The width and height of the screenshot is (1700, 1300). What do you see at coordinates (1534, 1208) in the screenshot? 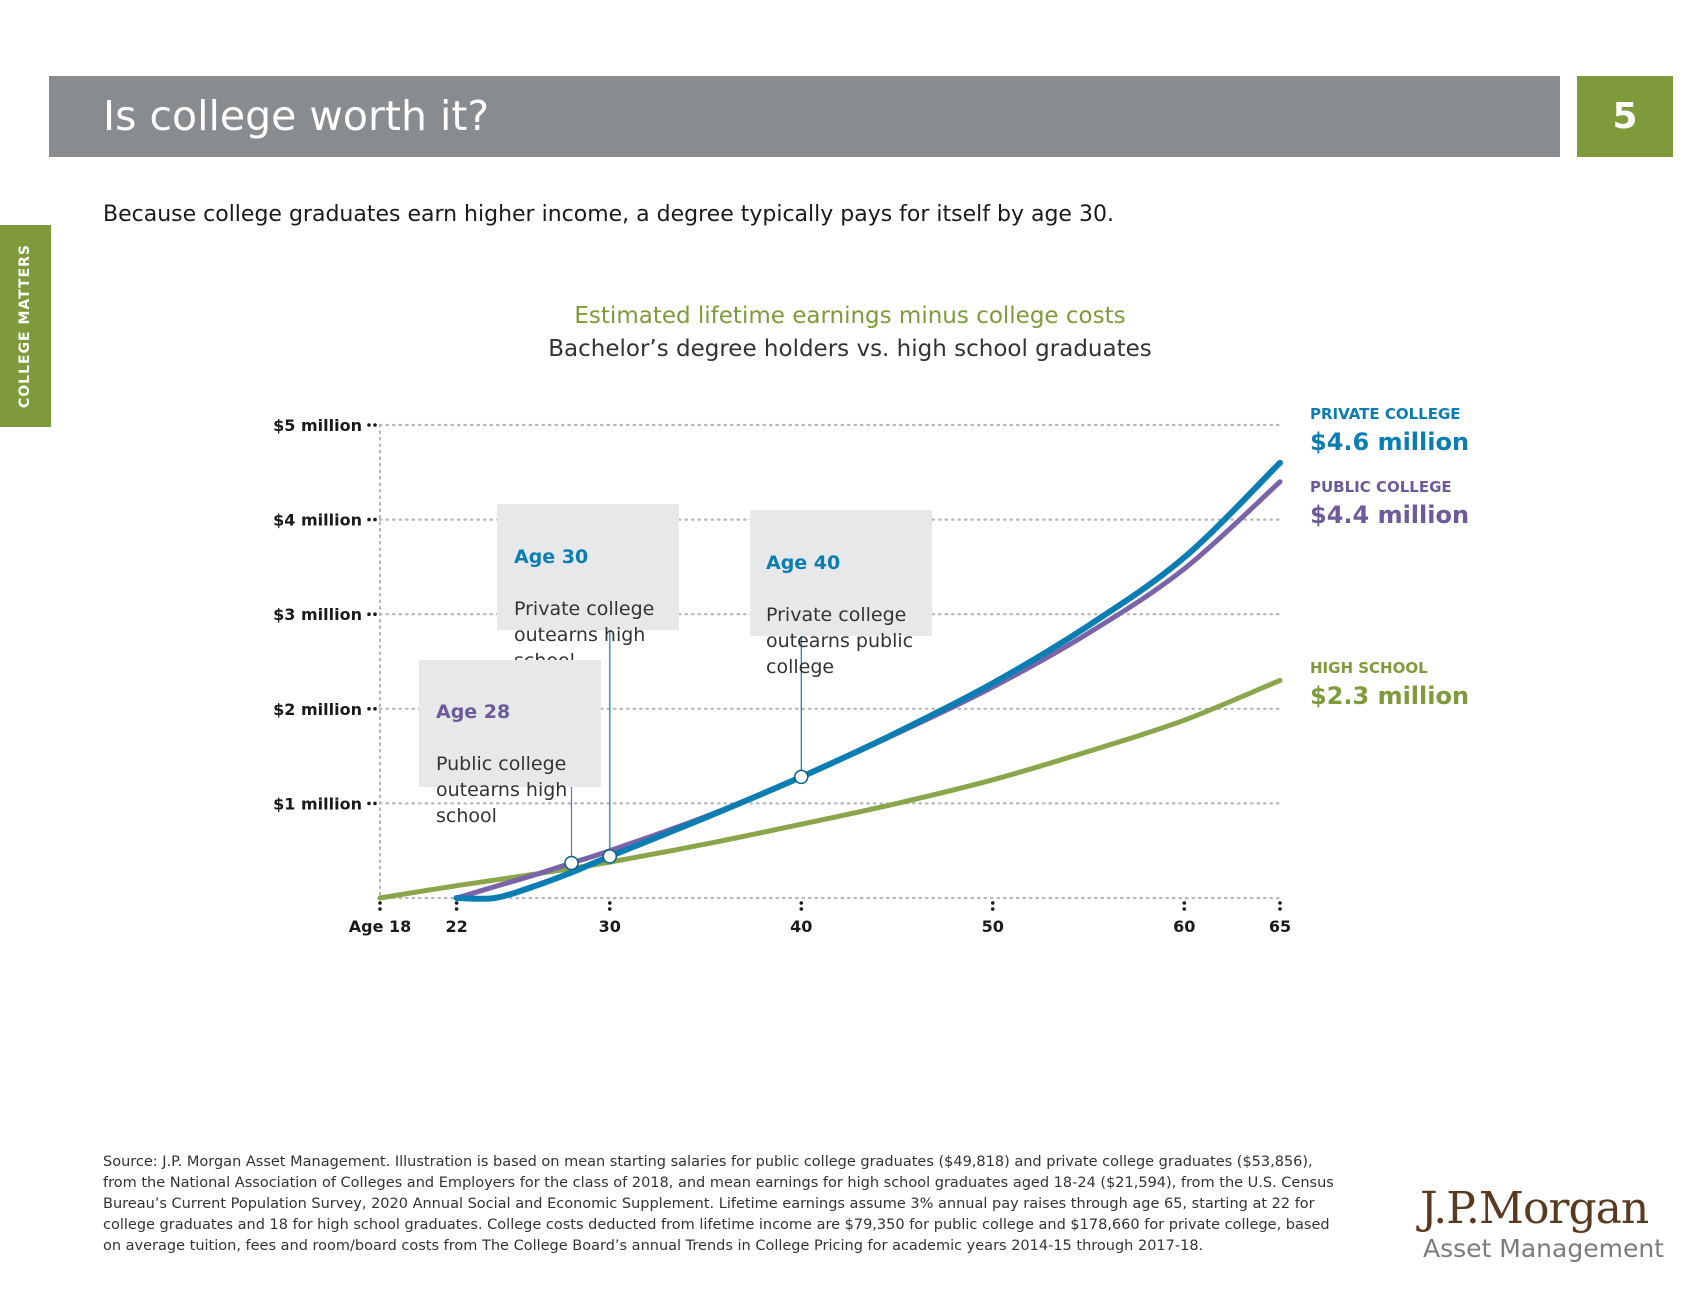
I see `jpmorgan-logo: J.P.Morgan` at bounding box center [1534, 1208].